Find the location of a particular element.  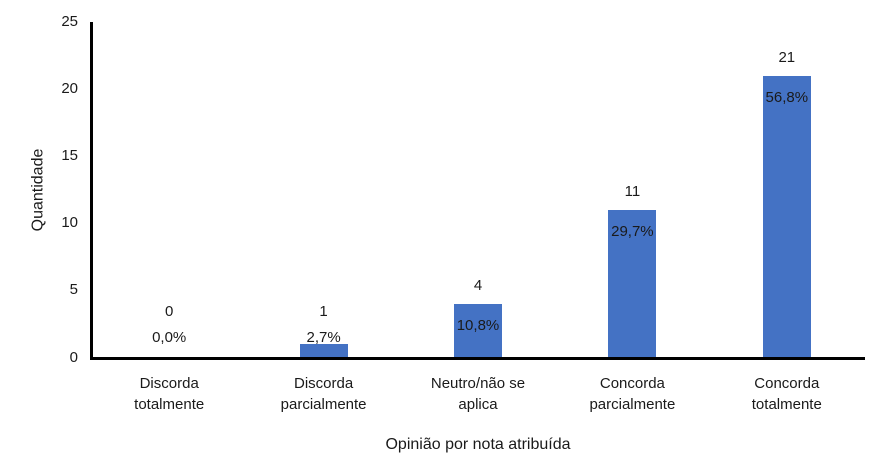

y-tick-label: 10 is located at coordinates (69, 223).